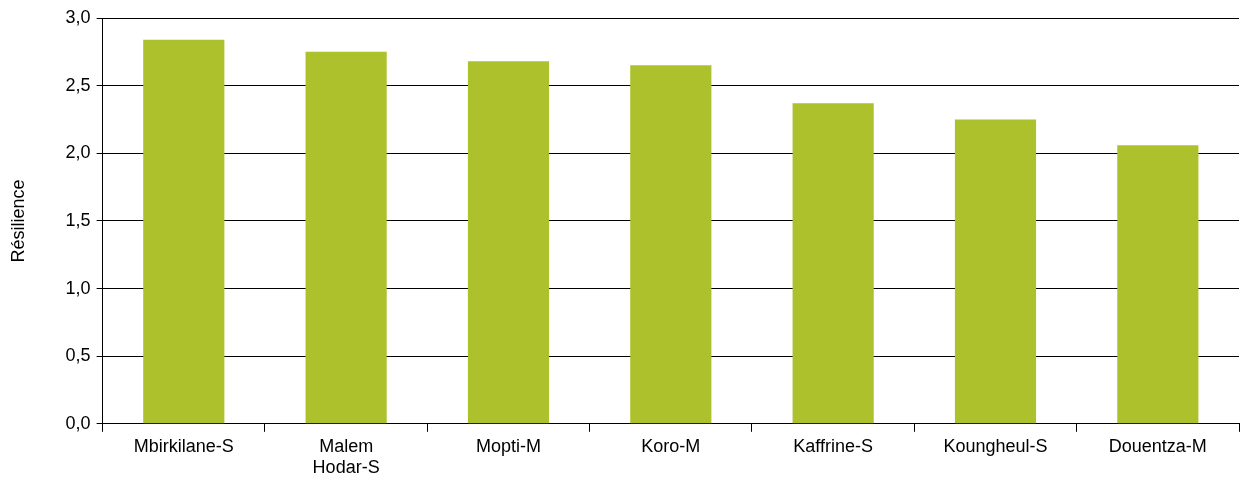  Describe the element at coordinates (995, 445) in the screenshot. I see `x-tick-label: Koungheul-S` at that location.